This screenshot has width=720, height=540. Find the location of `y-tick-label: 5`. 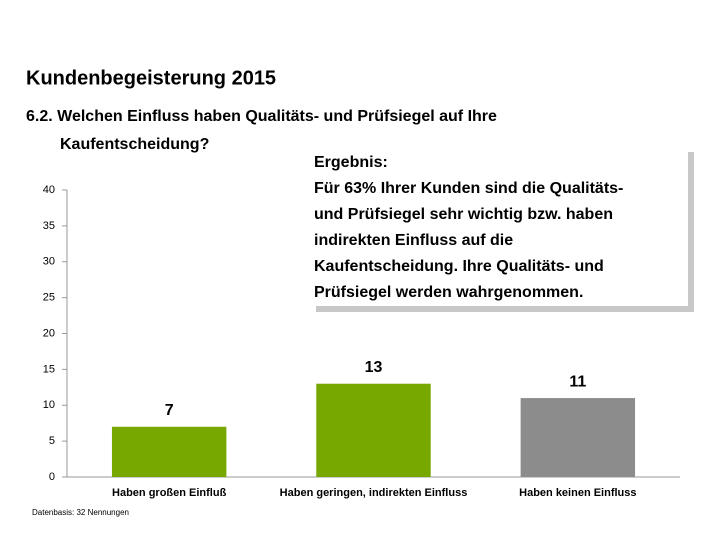

y-tick-label: 5 is located at coordinates (52, 441).